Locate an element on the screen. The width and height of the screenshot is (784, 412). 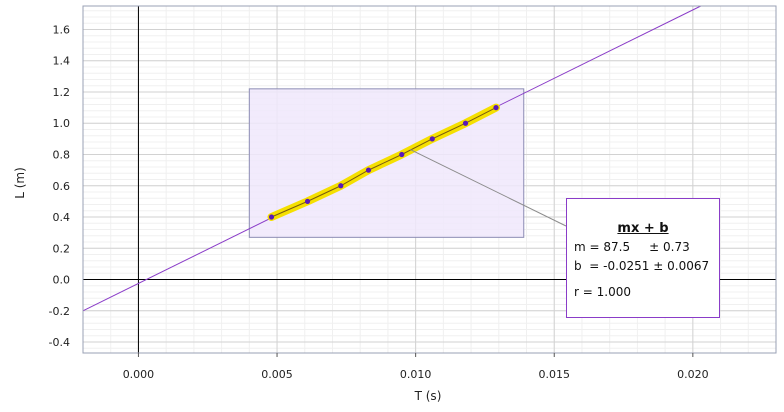
y-tick-label: 0.8 is located at coordinates (62, 154).